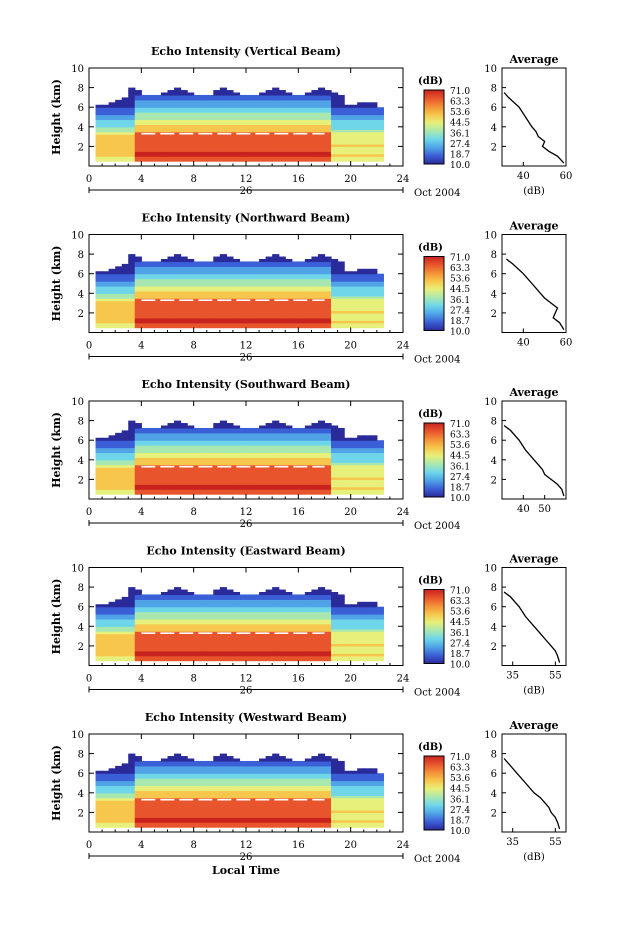 The image size is (620, 933). Describe the element at coordinates (460, 467) in the screenshot. I see `colorbar-tick-label: 36.1` at that location.